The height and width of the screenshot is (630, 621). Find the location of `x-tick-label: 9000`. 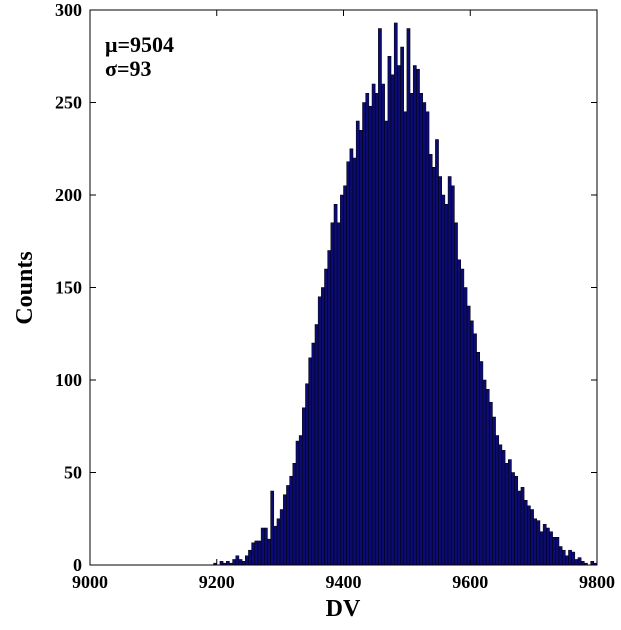

x-tick-label: 9000 is located at coordinates (90, 582).